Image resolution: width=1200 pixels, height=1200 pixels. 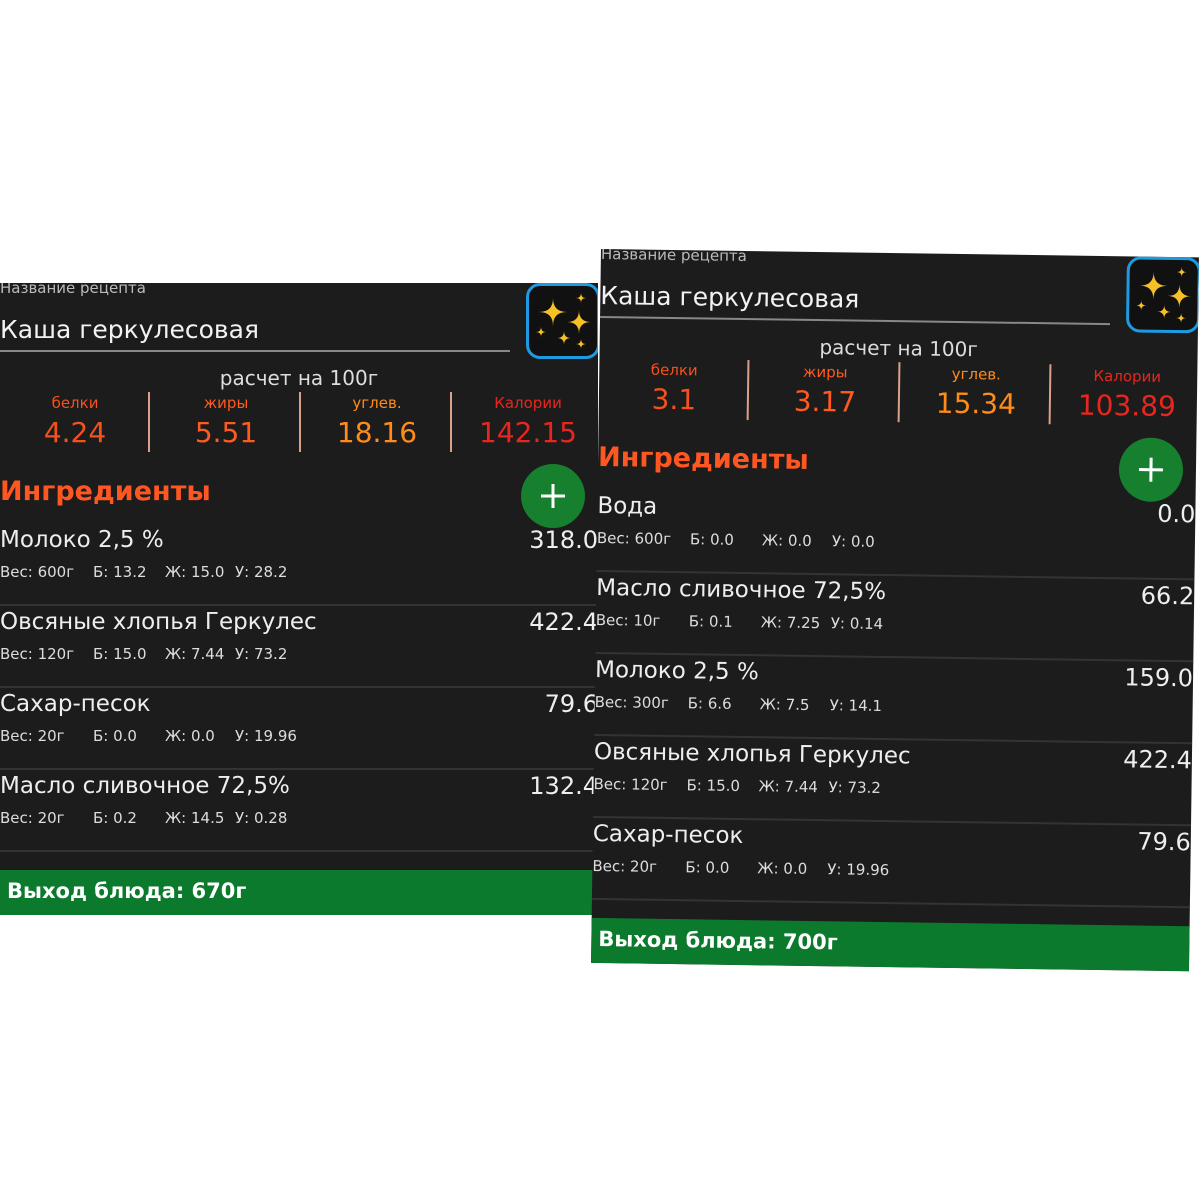 What do you see at coordinates (1176, 514) in the screenshot?
I see `ingredient-kcal: 0.0` at bounding box center [1176, 514].